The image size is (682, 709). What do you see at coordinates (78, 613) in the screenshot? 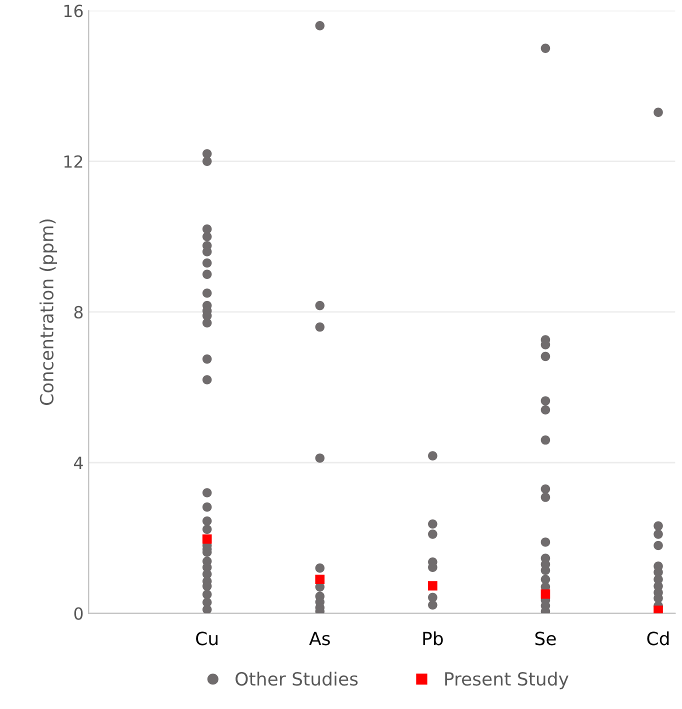
I see `y-tick-label: 0` at bounding box center [78, 613].